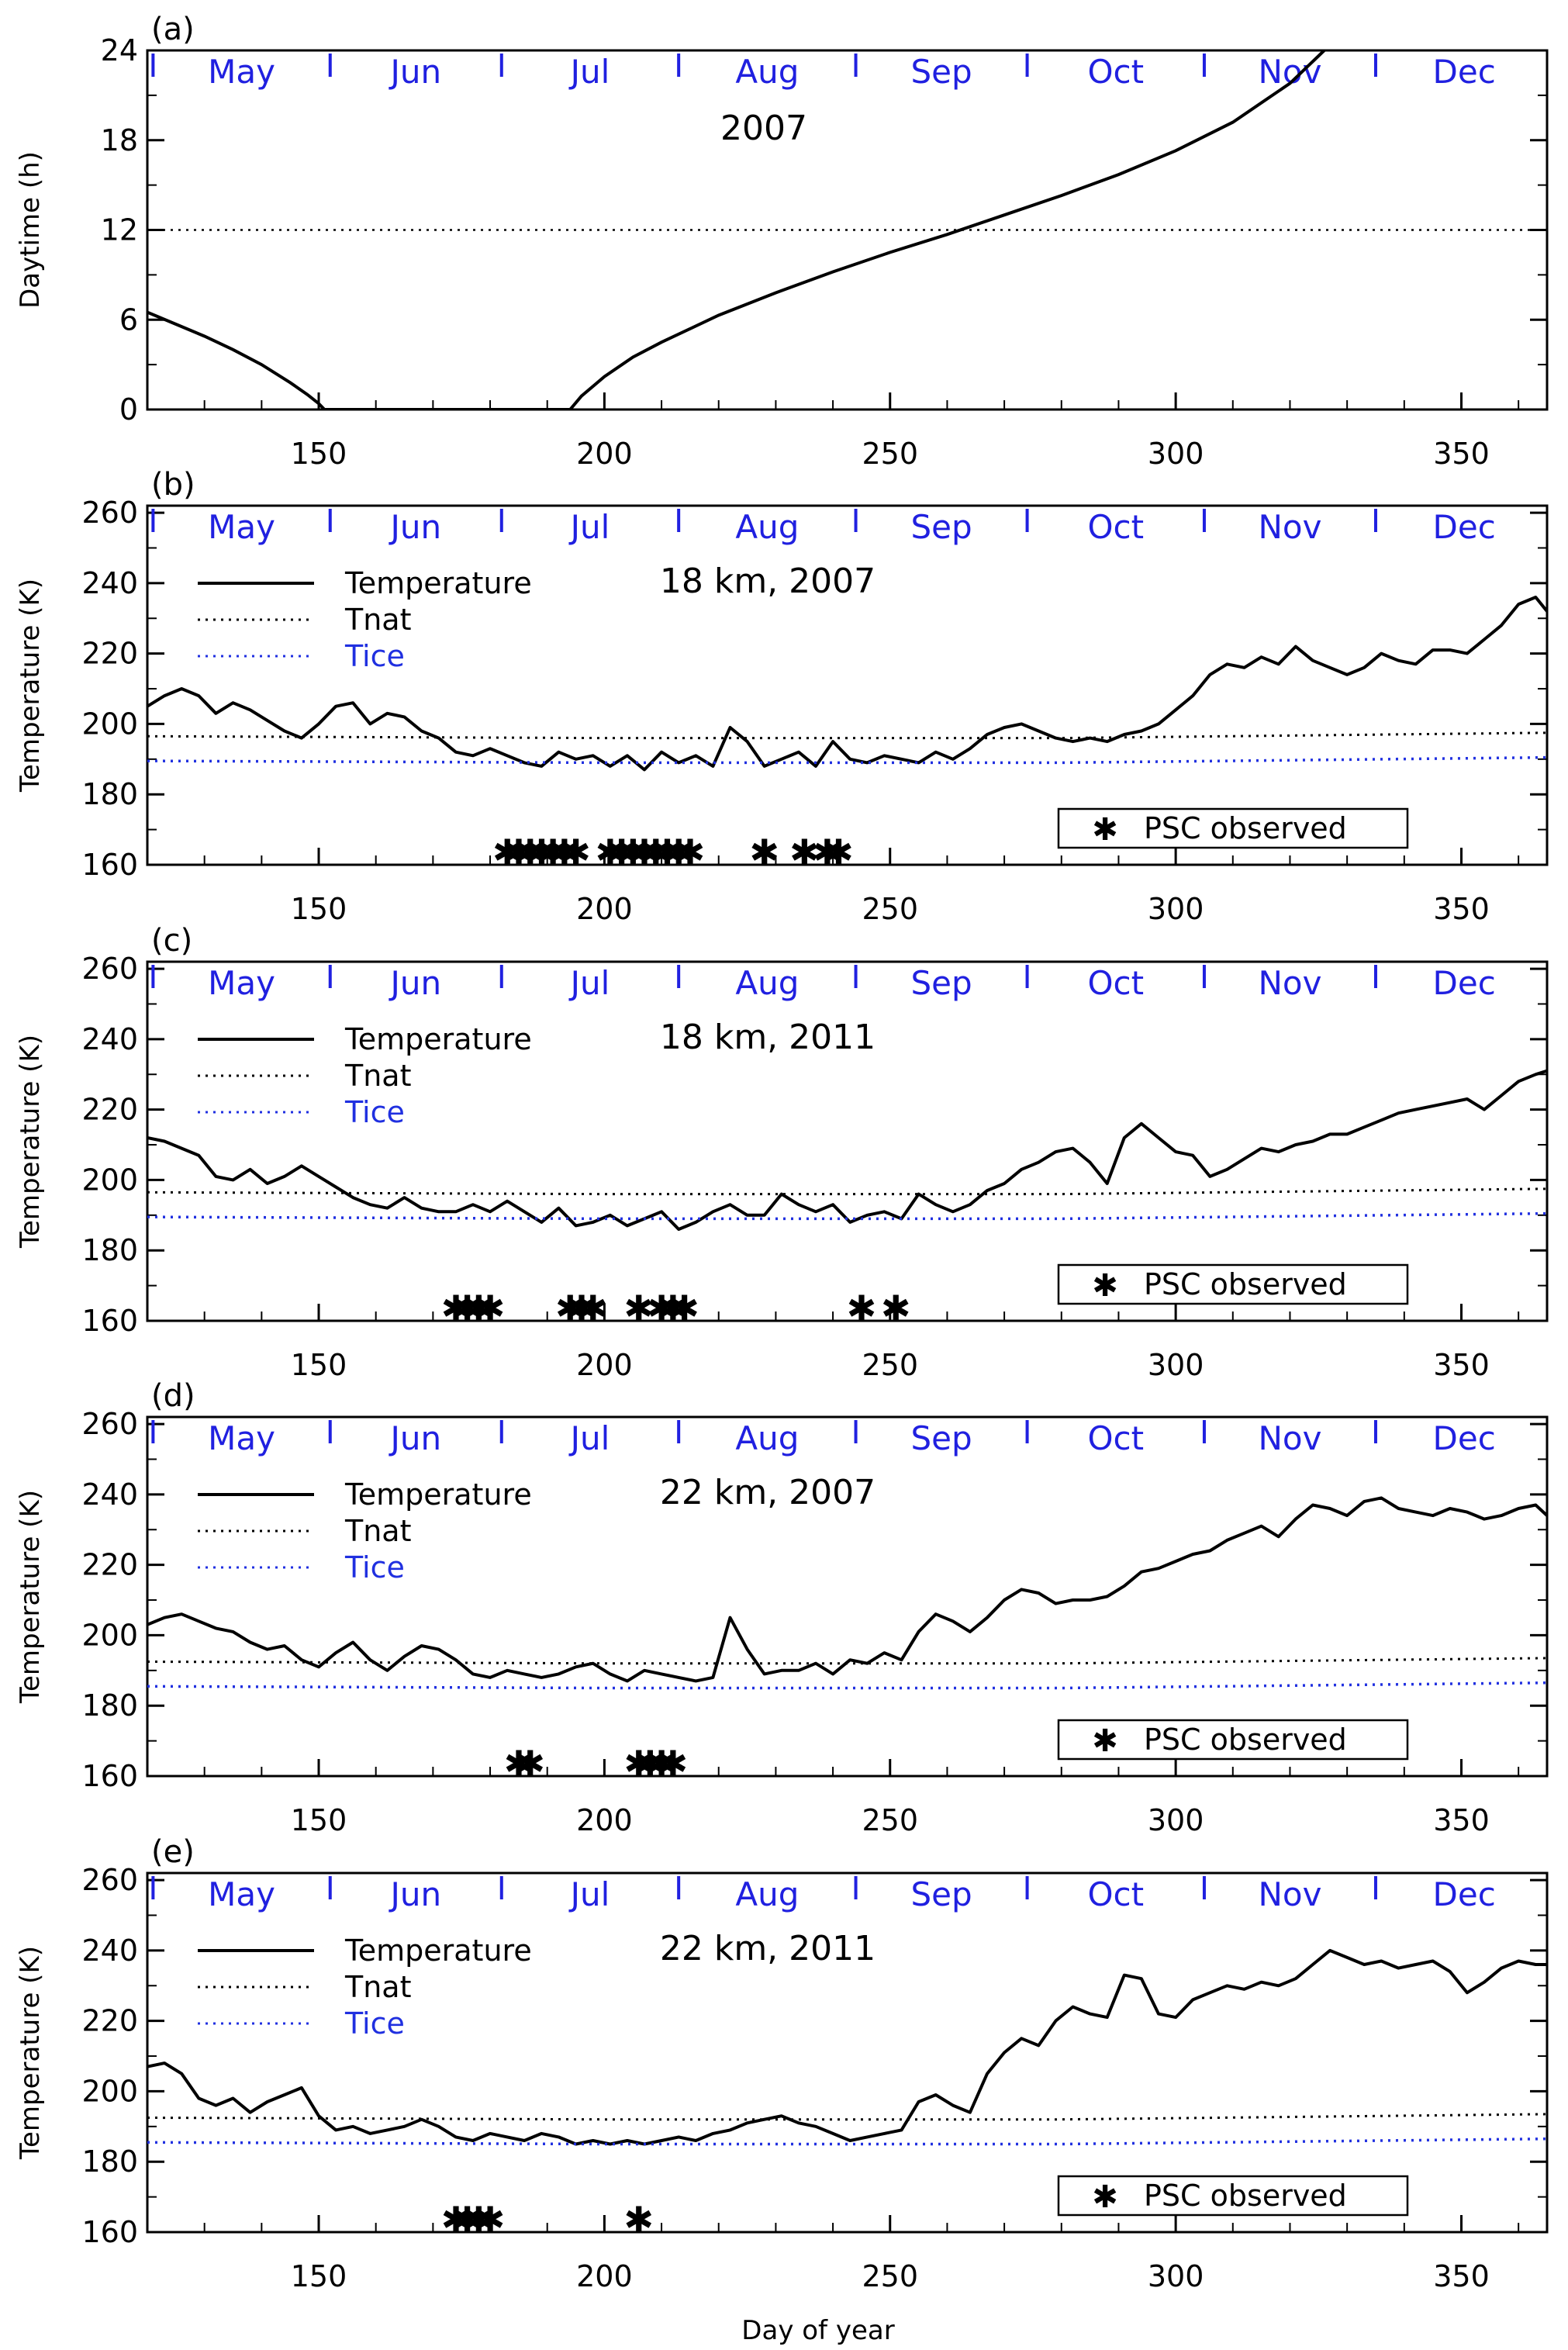 The height and width of the screenshot is (2350, 1568). Describe the element at coordinates (173, 29) in the screenshot. I see `panel-label: (a)` at that location.